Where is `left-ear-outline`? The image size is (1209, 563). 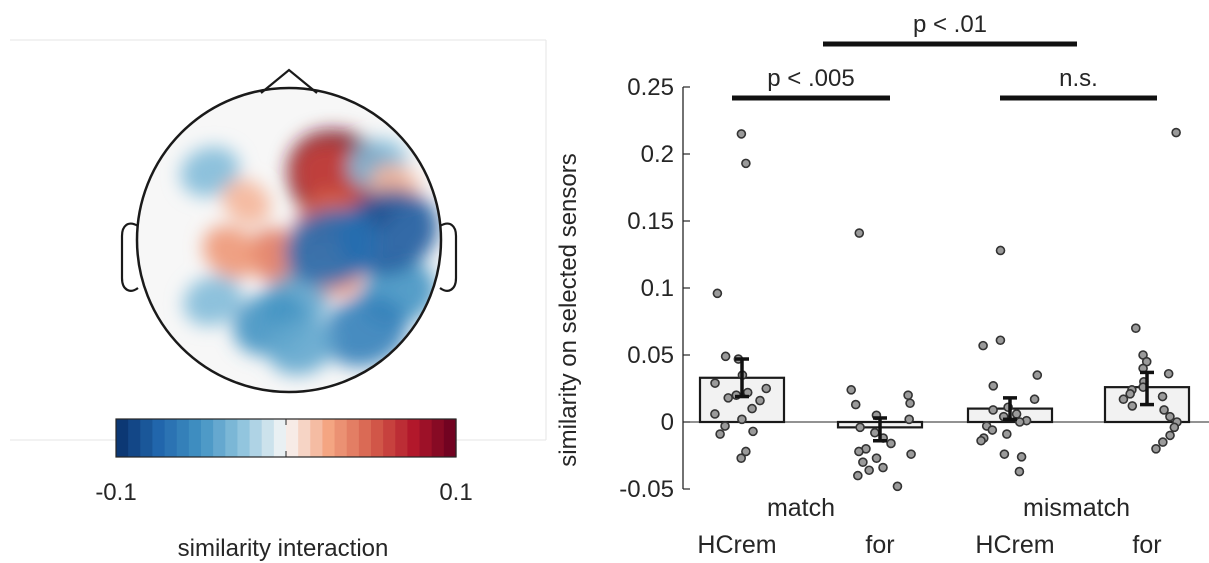
left-ear-outline is located at coordinates (129, 257).